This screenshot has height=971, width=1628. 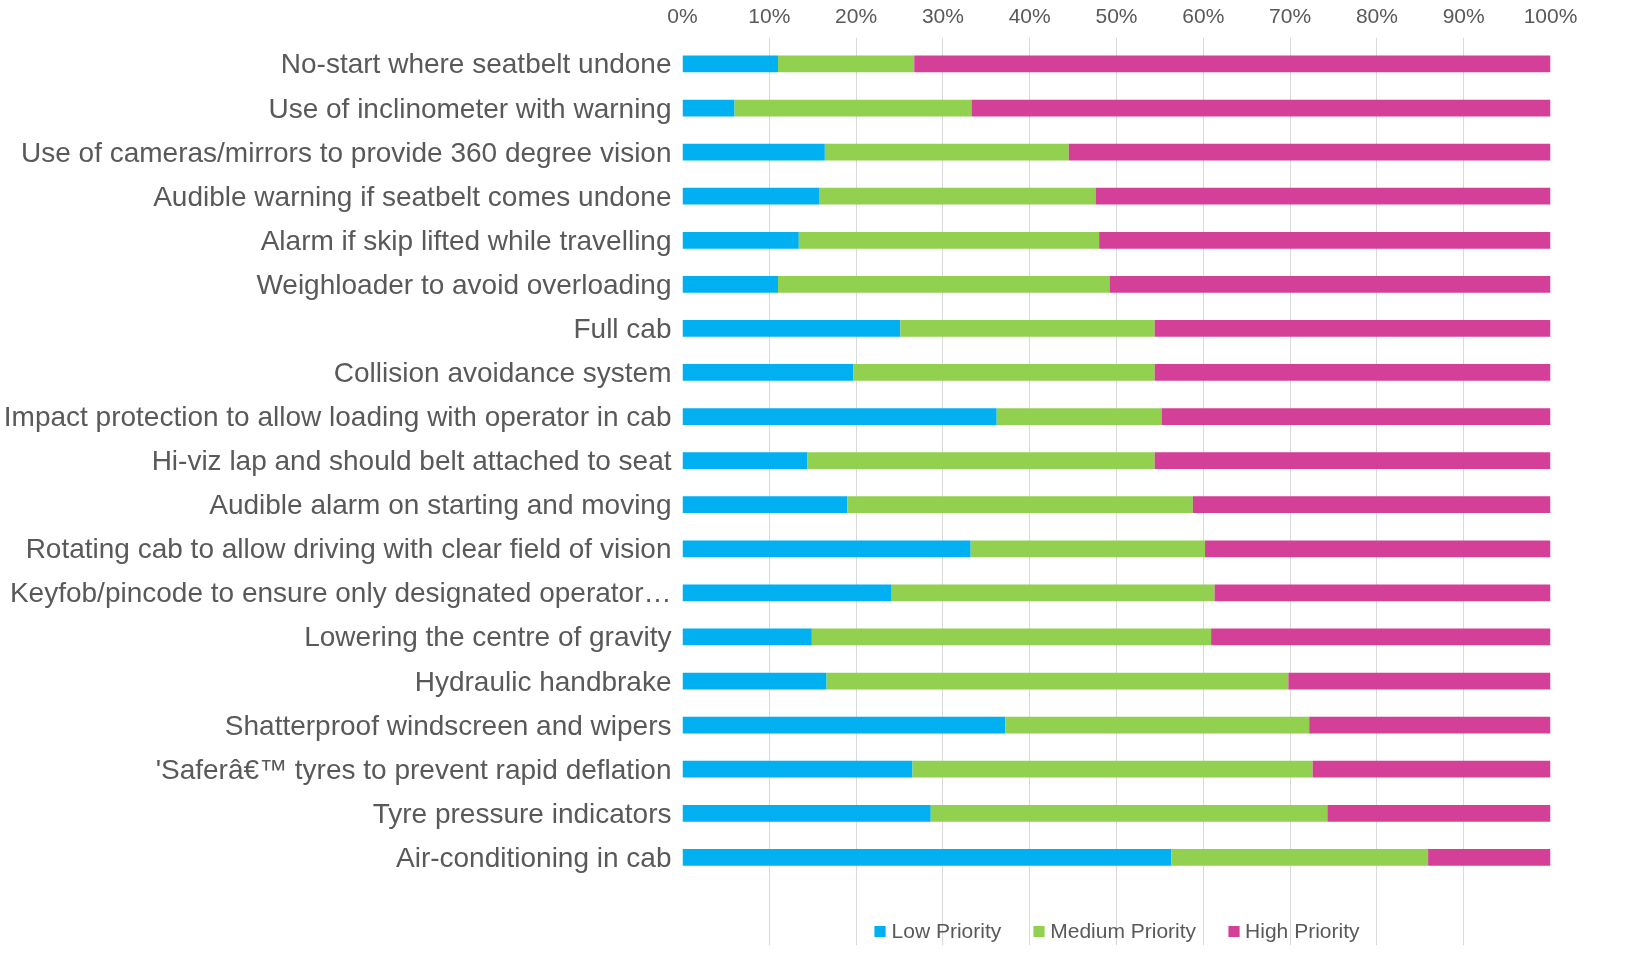 What do you see at coordinates (346, 152) in the screenshot?
I see `y-tick-label: Use of cameras/mirrors to provide 360 degree vision` at bounding box center [346, 152].